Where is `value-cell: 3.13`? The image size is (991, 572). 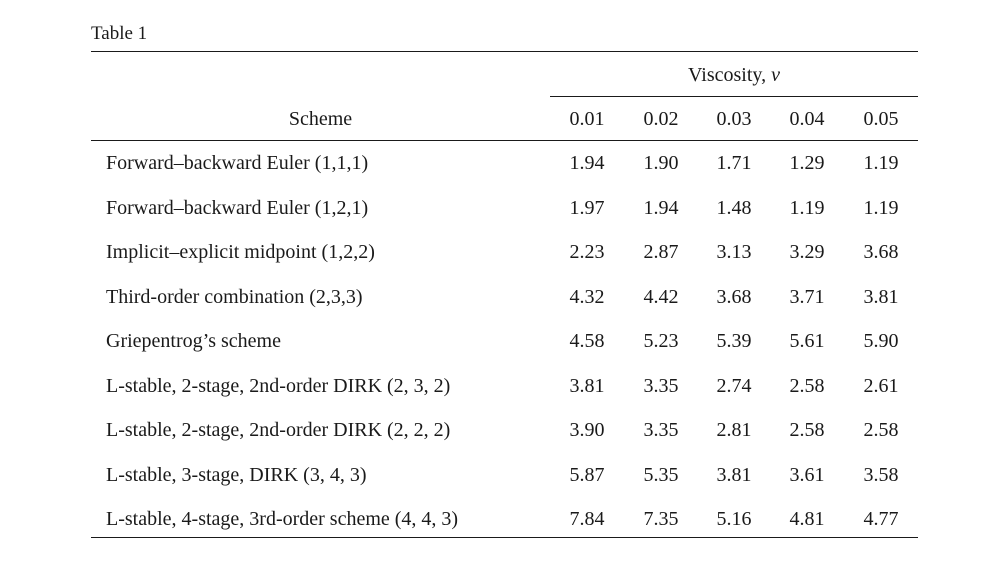
value-cell: 3.13 is located at coordinates (734, 252).